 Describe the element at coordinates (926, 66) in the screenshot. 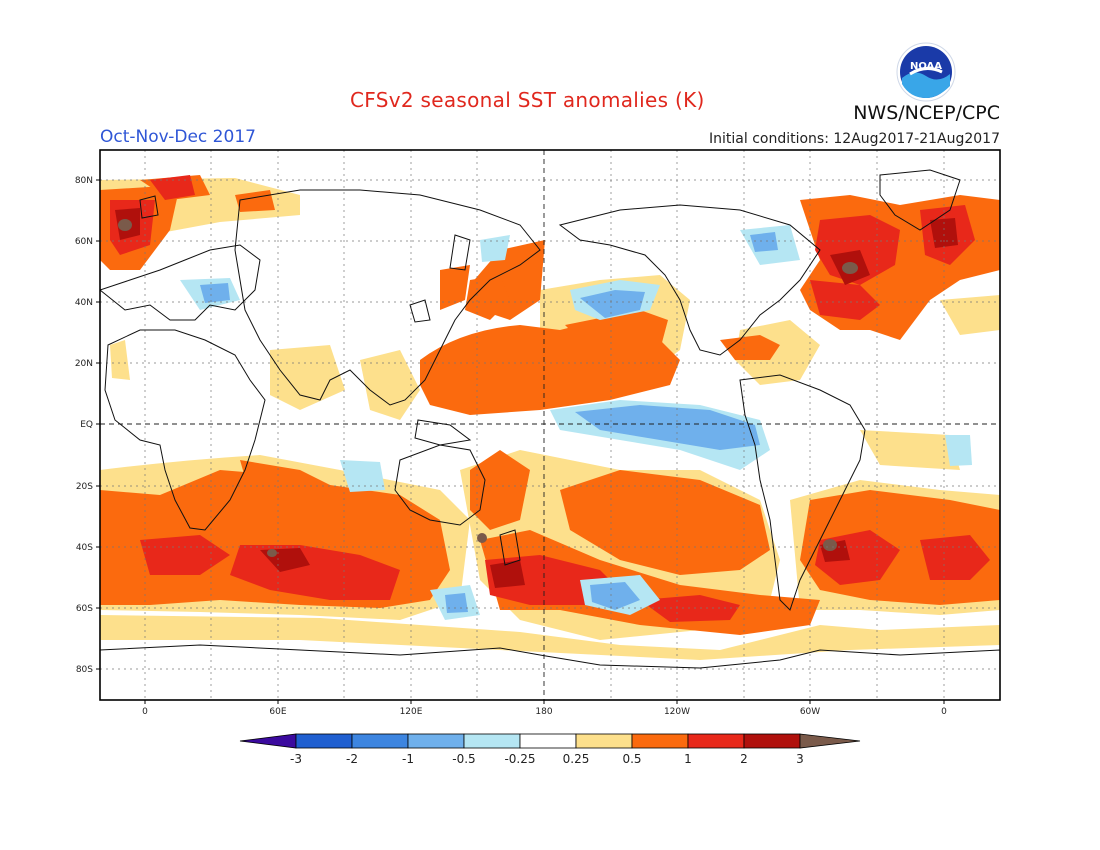

I see `noaa-logo-text: NOAA` at that location.